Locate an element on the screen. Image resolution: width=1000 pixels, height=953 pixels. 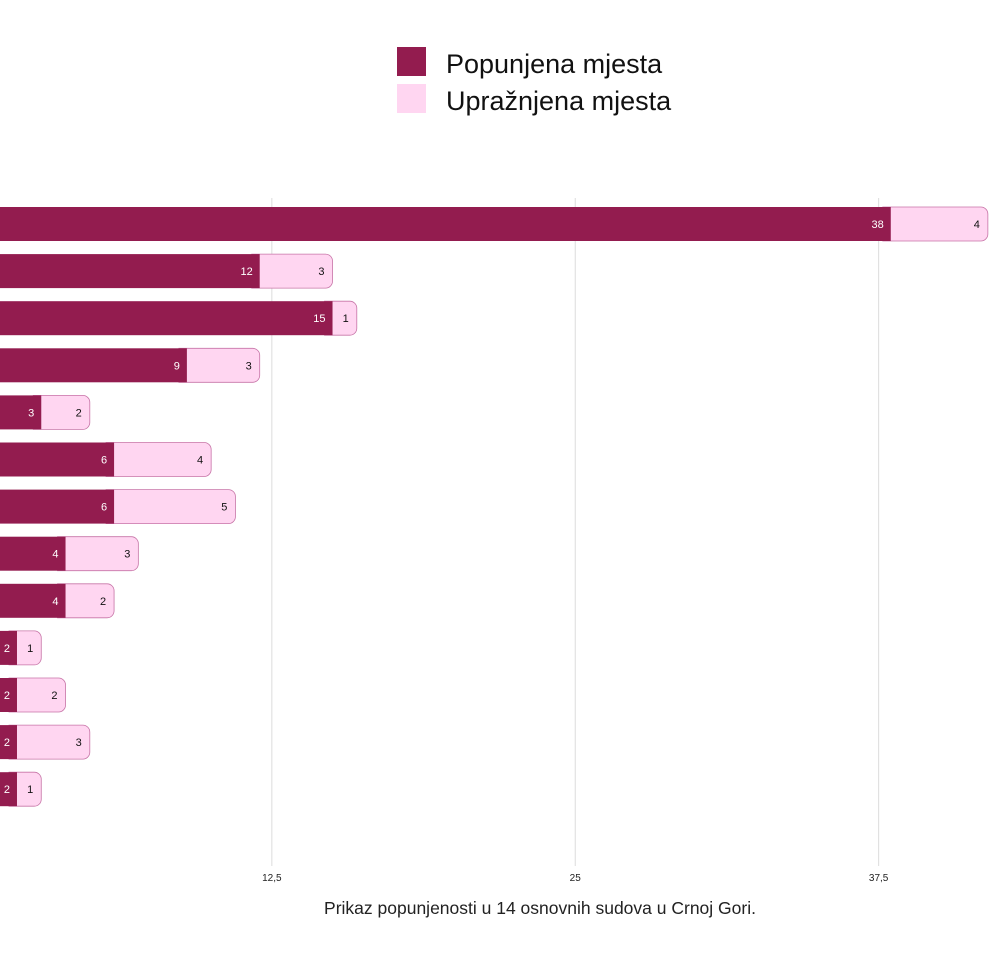
bar-row: 38 4 is located at coordinates (494, 224).